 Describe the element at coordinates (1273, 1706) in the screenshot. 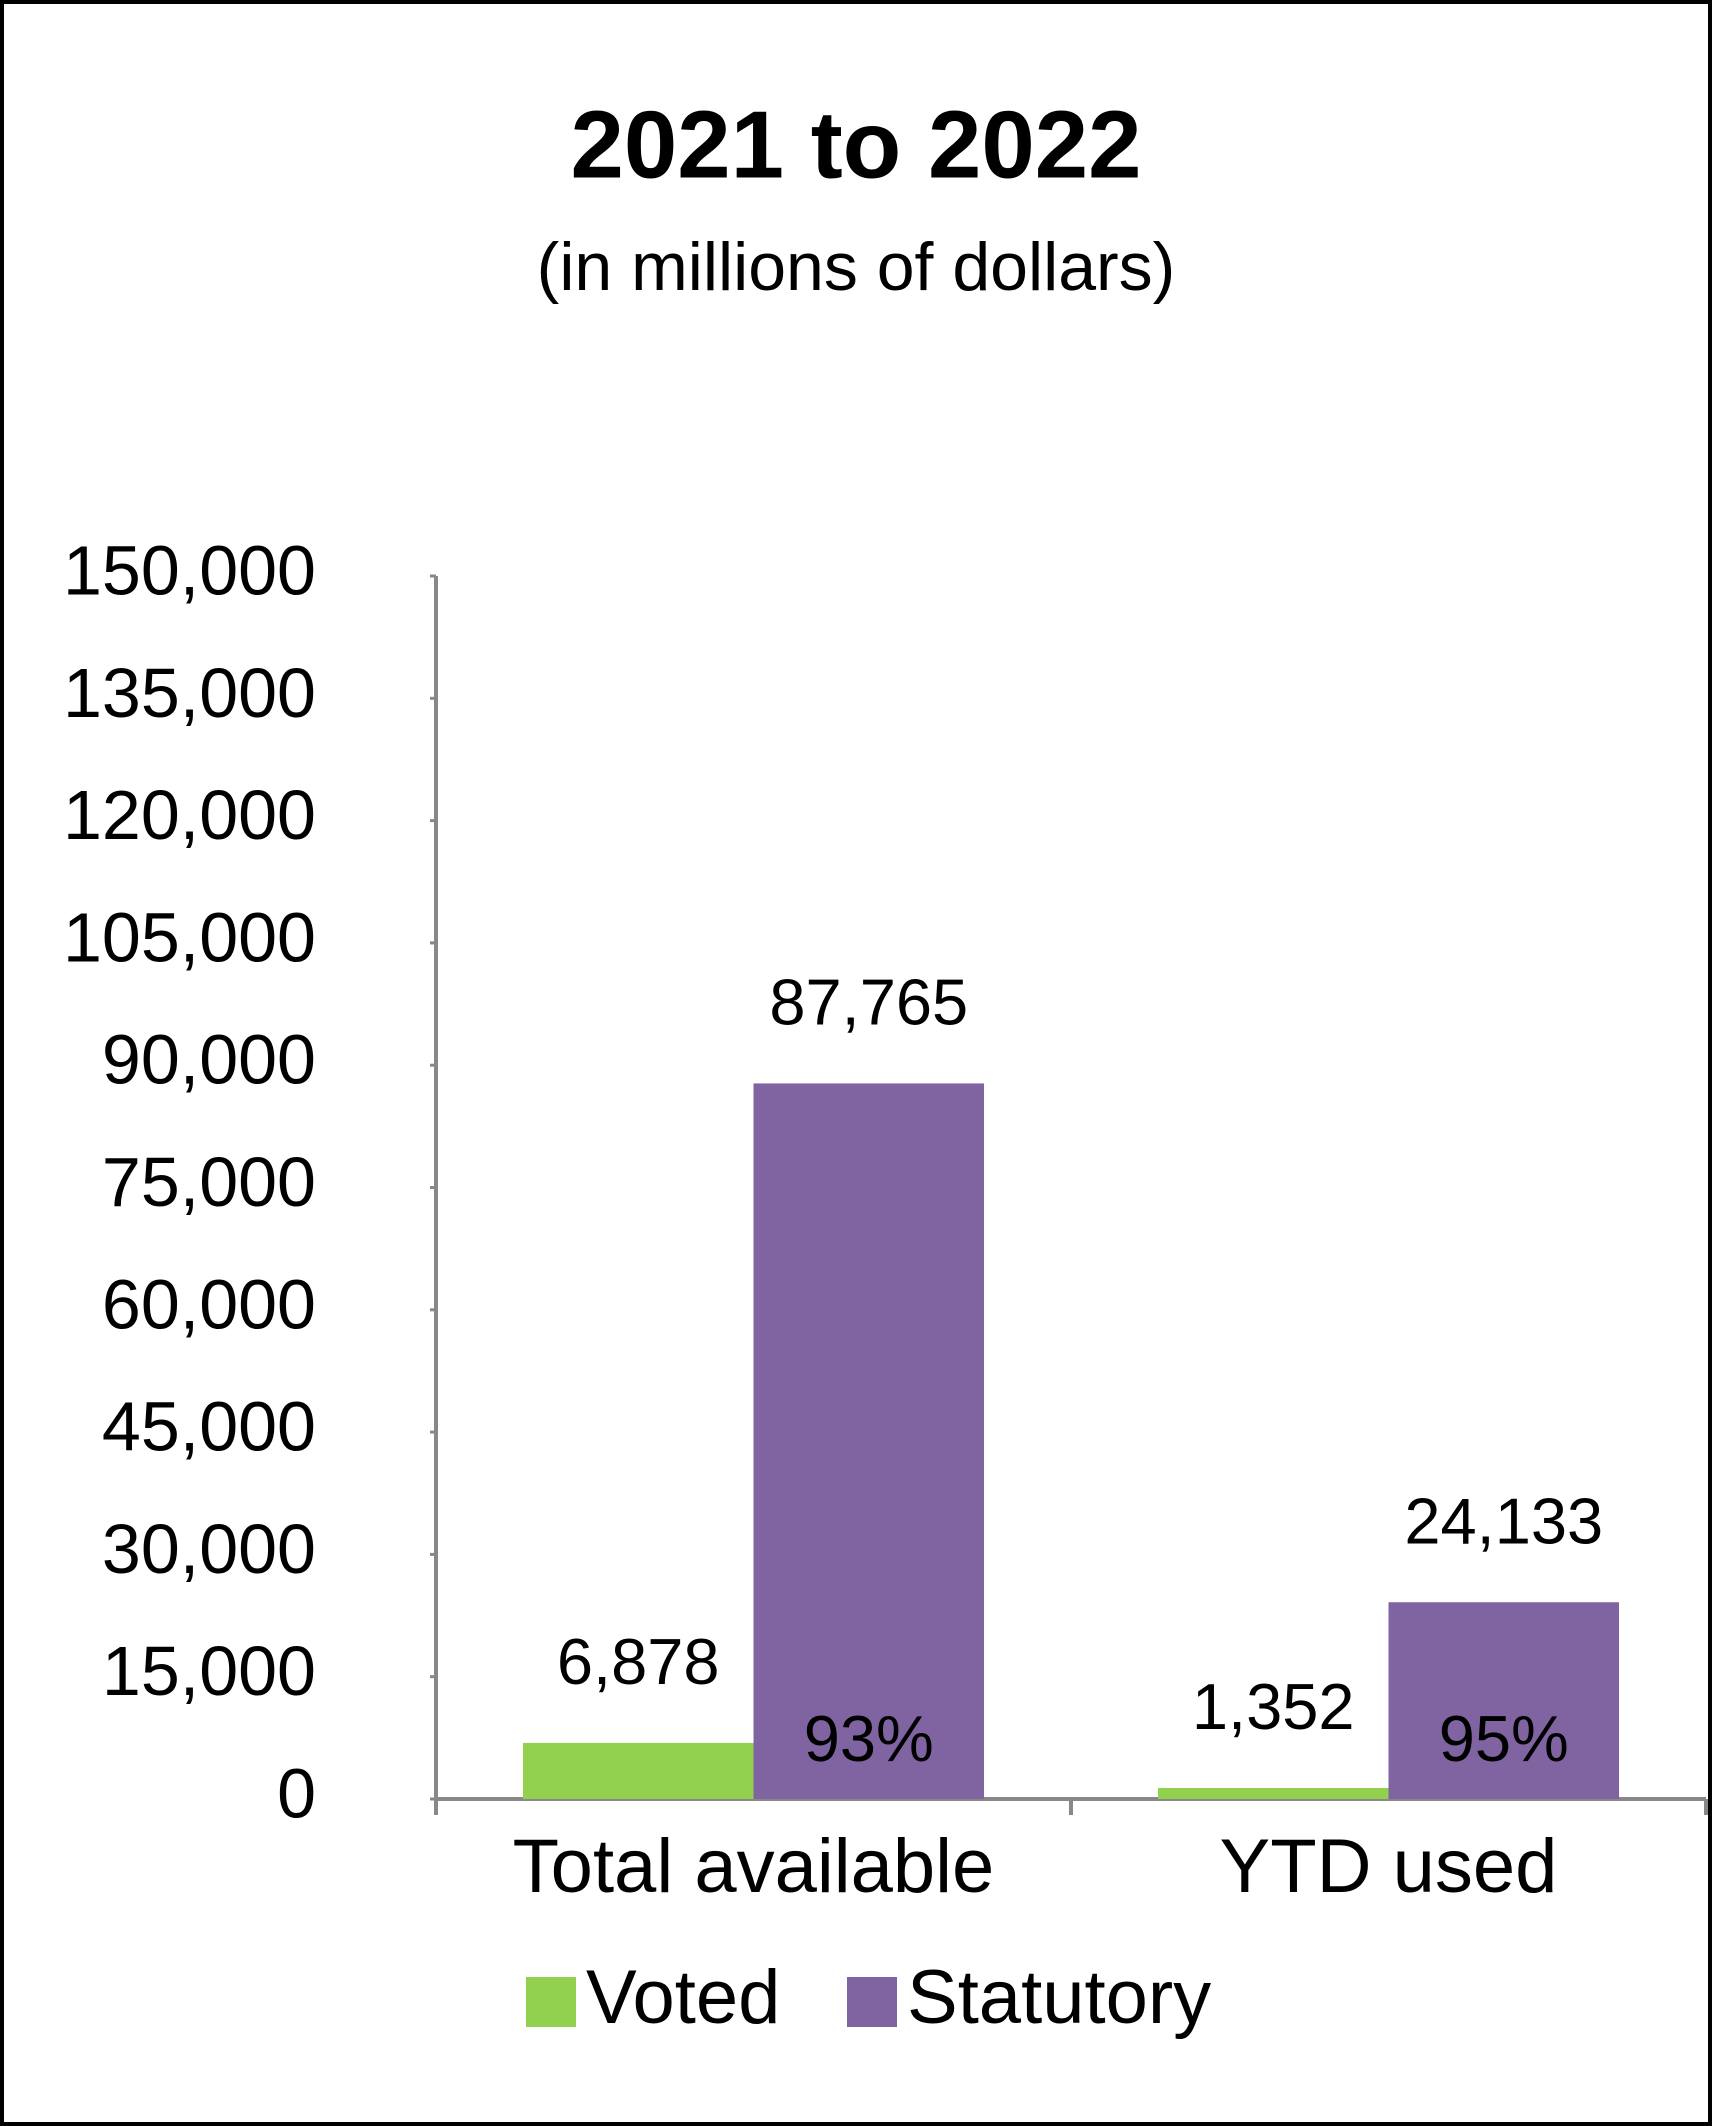

I see `value-label: 1,352` at that location.